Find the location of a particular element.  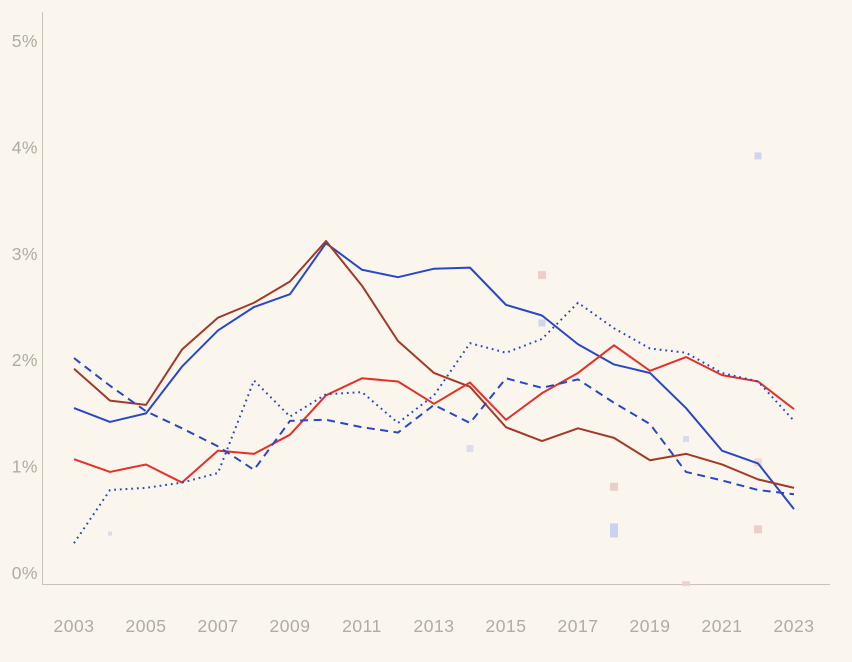

x-tick-label: 2015 is located at coordinates (506, 626).